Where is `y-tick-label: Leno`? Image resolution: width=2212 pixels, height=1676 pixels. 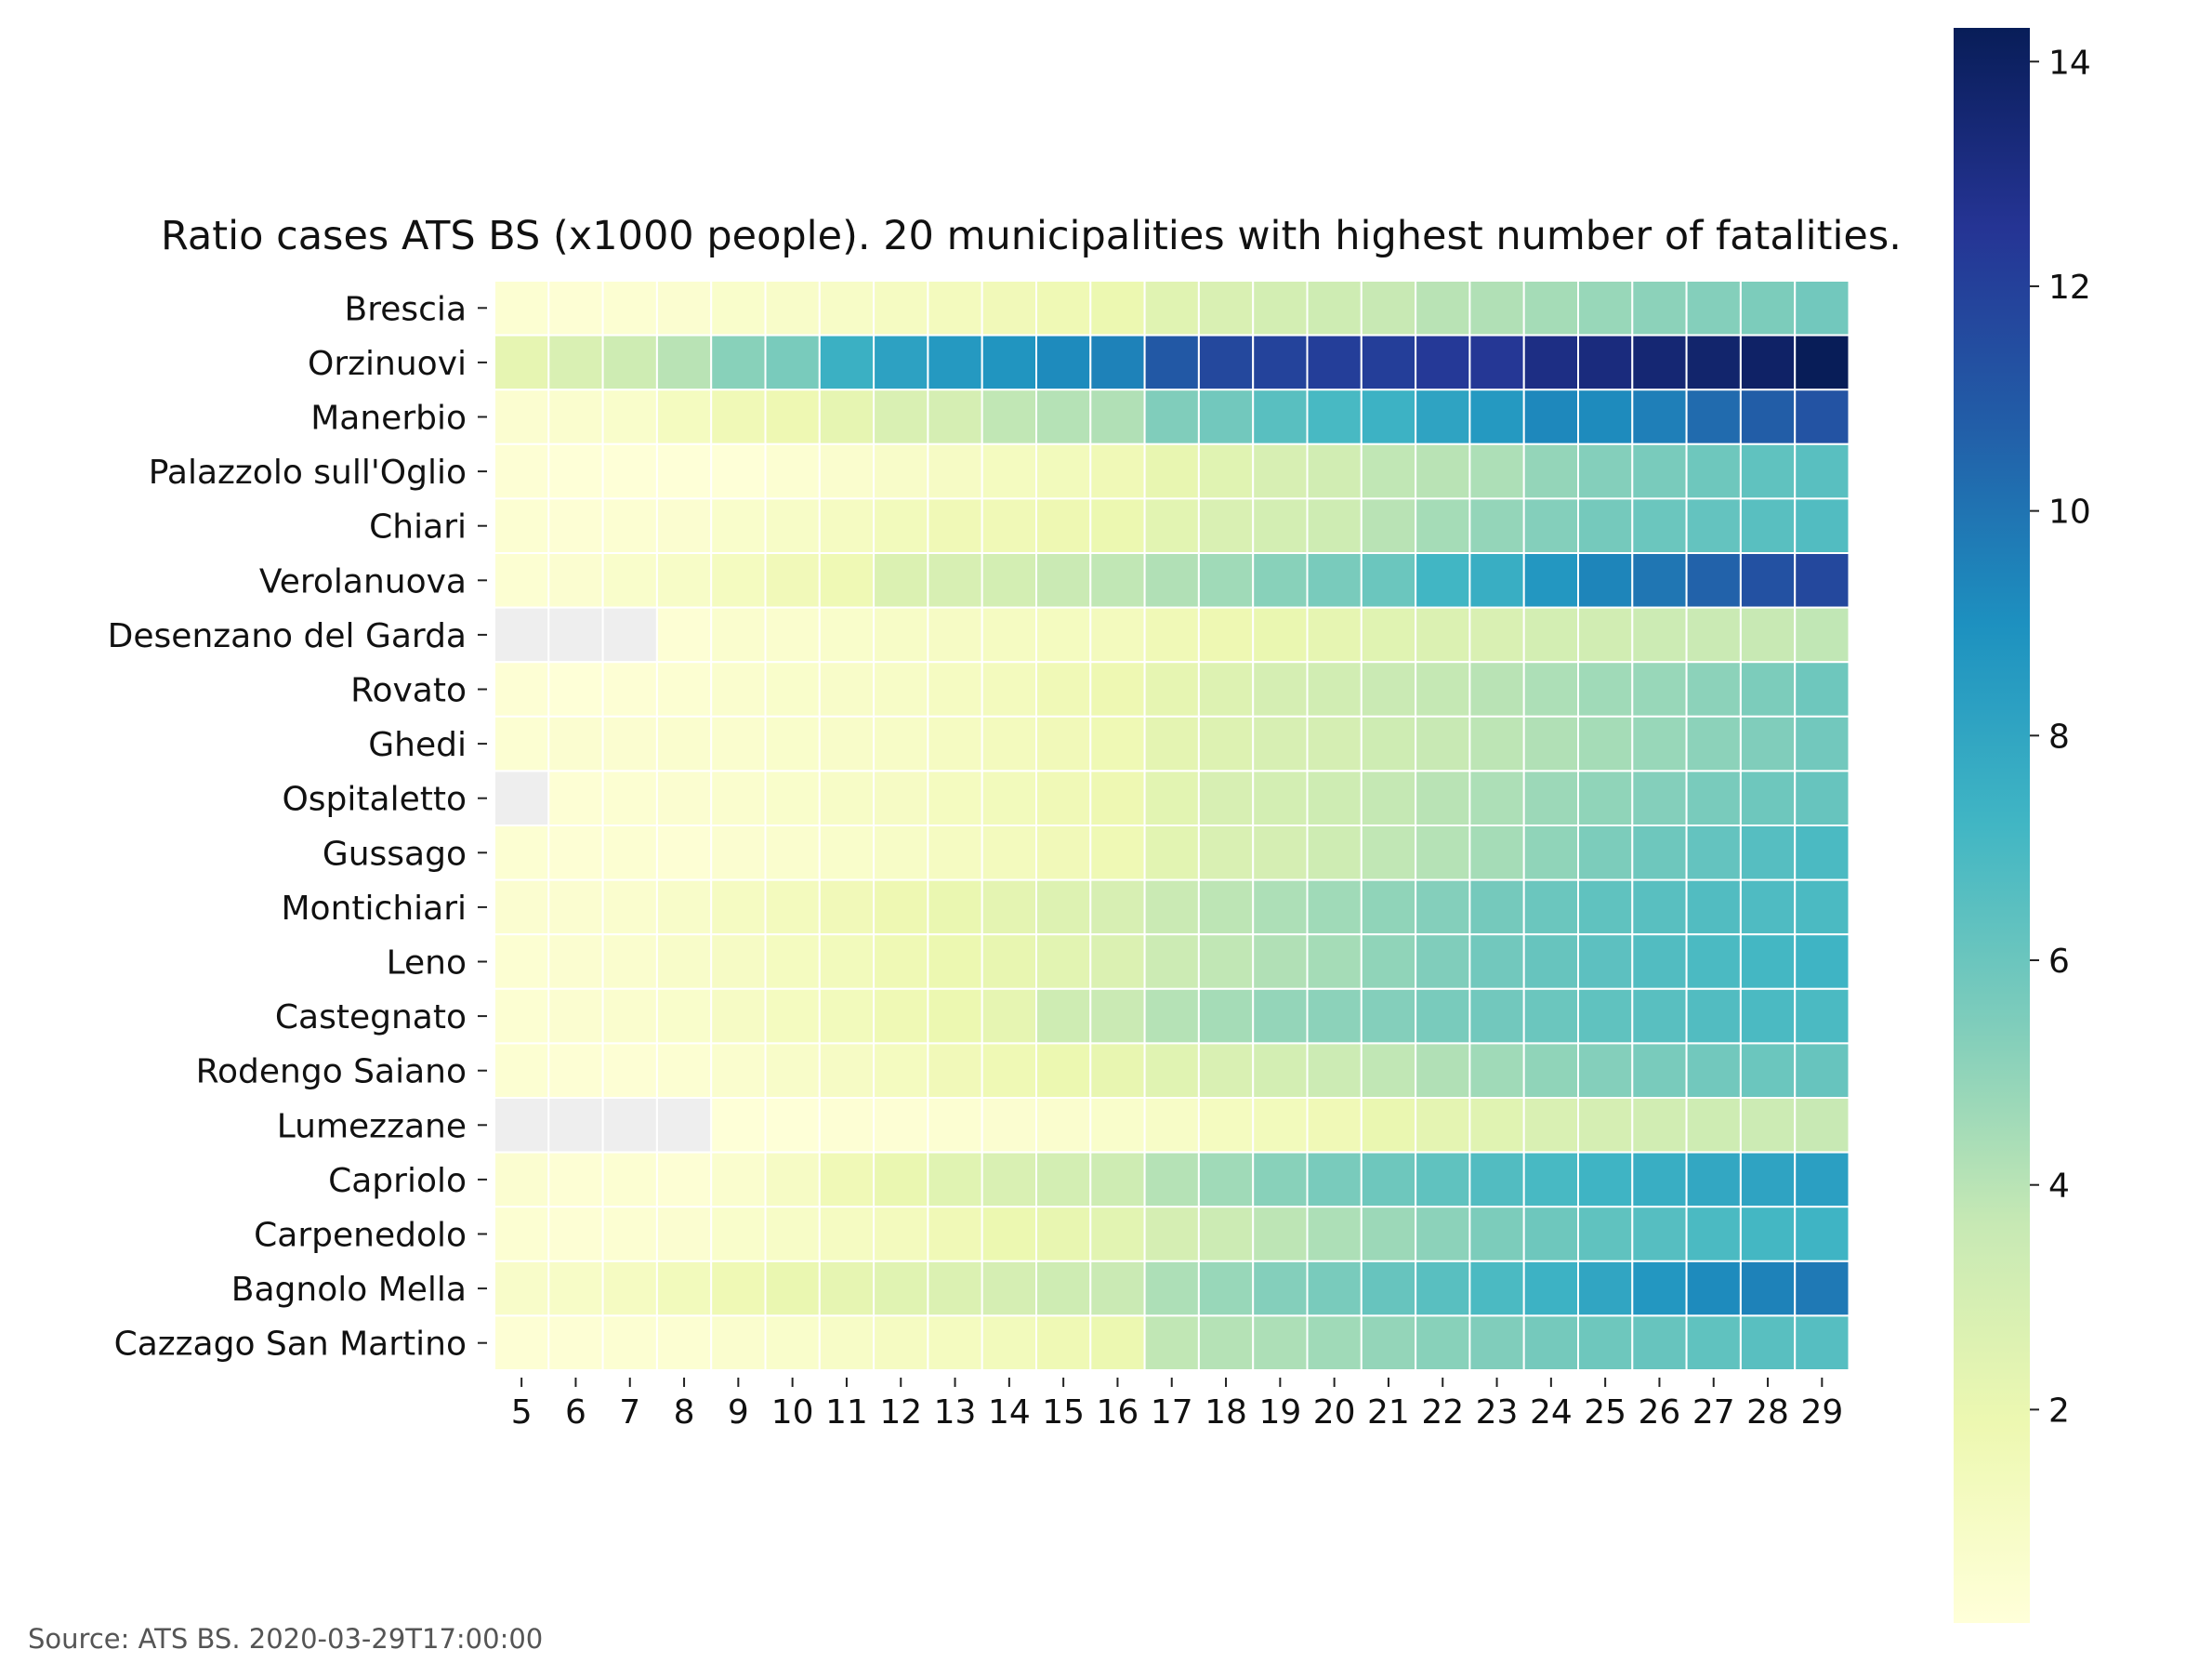 y-tick-label: Leno is located at coordinates (427, 963).